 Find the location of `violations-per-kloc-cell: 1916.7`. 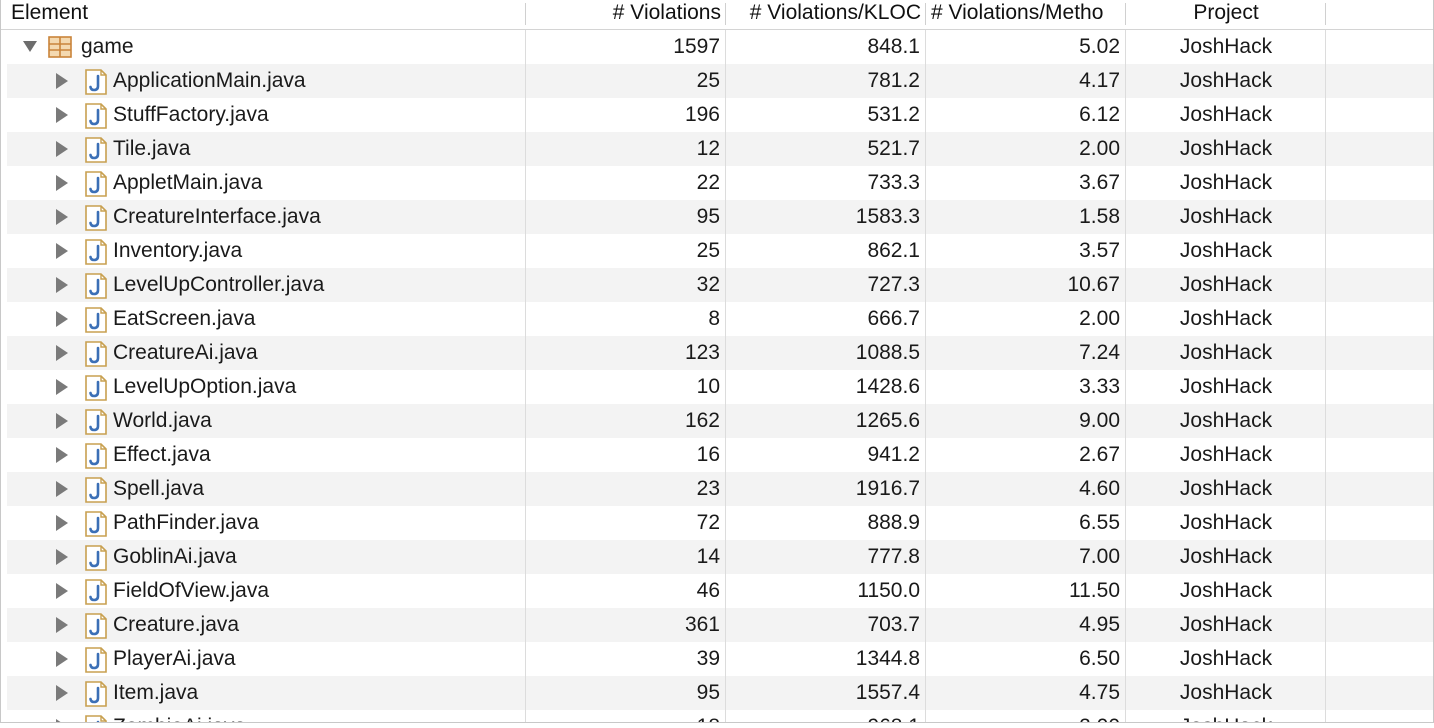

violations-per-kloc-cell: 1916.7 is located at coordinates (887, 488).